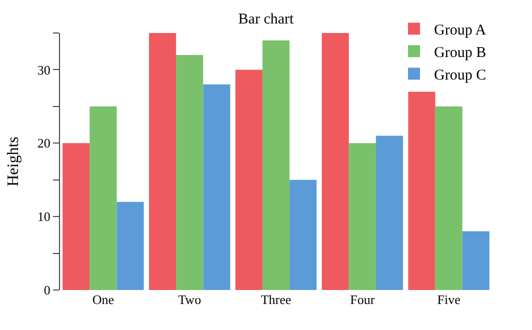  Describe the element at coordinates (363, 299) in the screenshot. I see `x-tick-label: Four` at that location.